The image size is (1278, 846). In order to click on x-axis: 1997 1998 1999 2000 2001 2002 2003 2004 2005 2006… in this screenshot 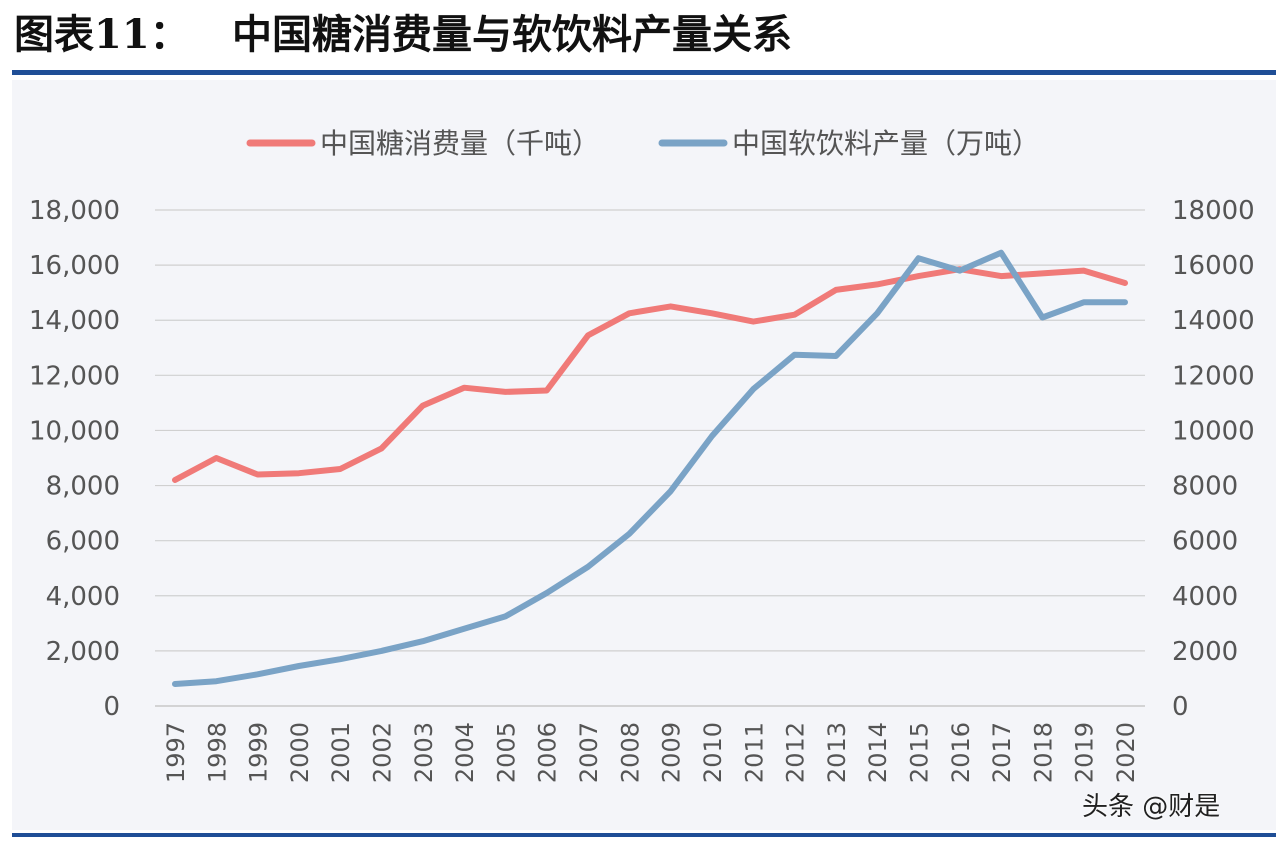, I will do `click(651, 752)`.